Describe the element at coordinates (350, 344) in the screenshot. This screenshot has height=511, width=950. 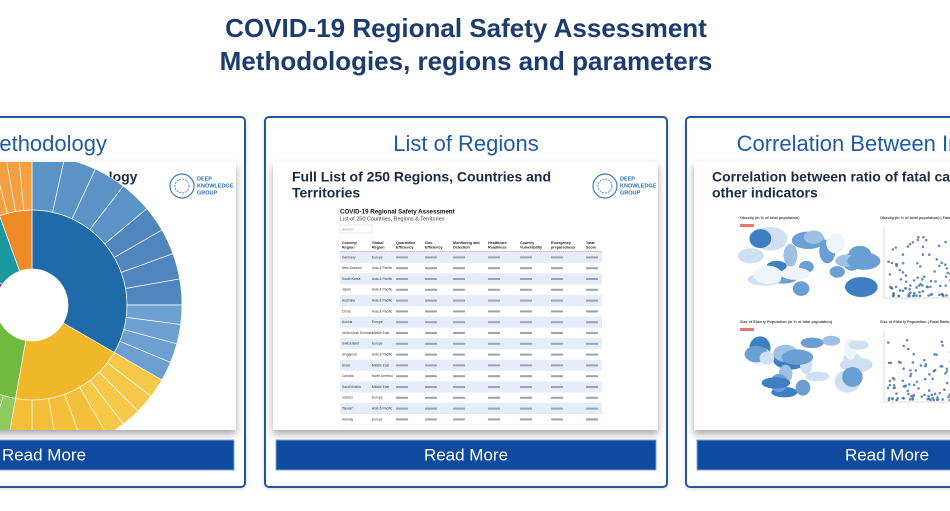
I see `table-cell: Switzerland` at that location.